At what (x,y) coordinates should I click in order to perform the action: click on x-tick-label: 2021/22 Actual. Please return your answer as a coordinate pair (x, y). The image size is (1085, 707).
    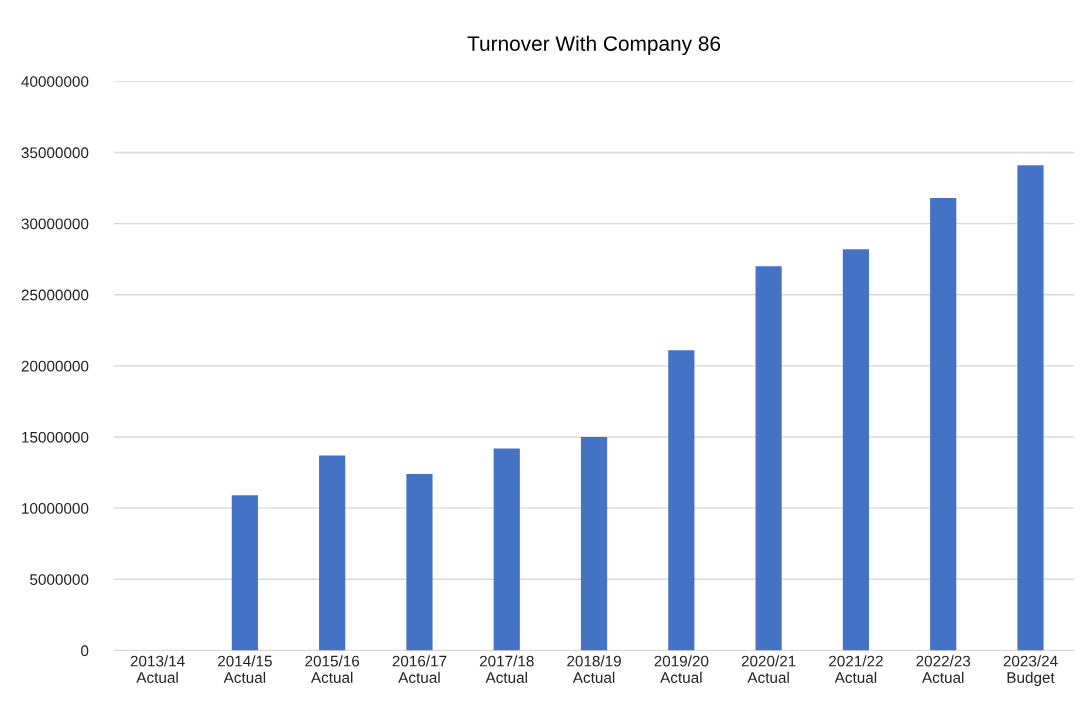
    Looking at the image, I should click on (856, 669).